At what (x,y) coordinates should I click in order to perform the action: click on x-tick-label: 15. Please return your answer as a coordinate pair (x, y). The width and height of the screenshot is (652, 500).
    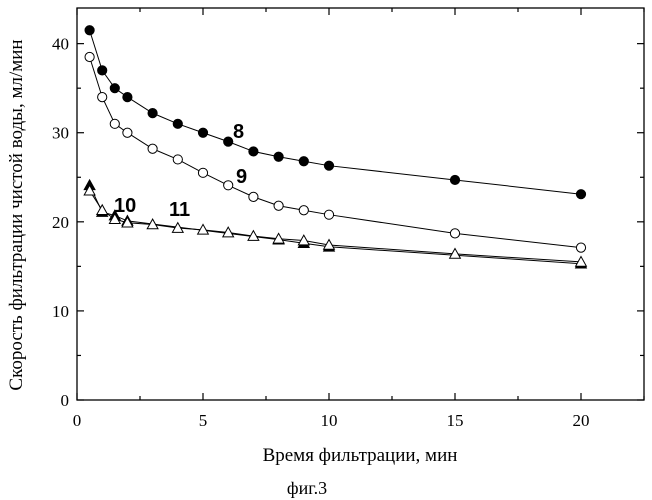
    Looking at the image, I should click on (455, 420).